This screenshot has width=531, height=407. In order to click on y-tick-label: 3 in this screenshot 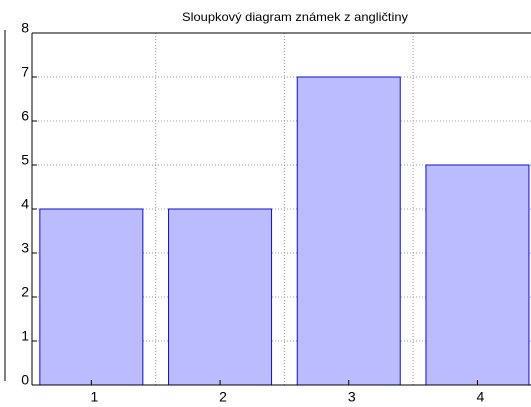, I will do `click(25, 248)`.